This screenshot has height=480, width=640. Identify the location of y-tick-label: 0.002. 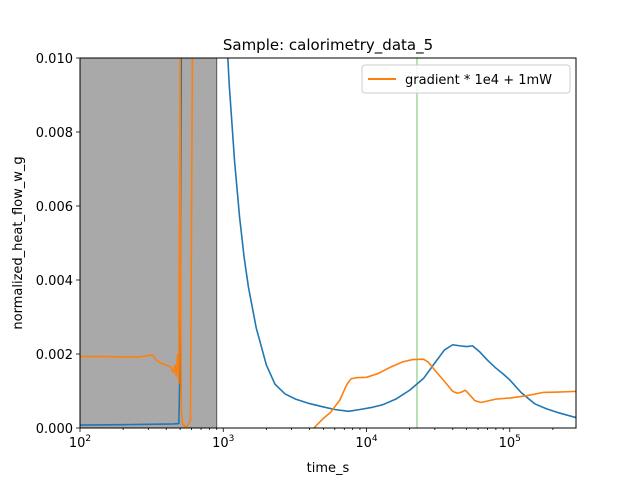
(54, 355).